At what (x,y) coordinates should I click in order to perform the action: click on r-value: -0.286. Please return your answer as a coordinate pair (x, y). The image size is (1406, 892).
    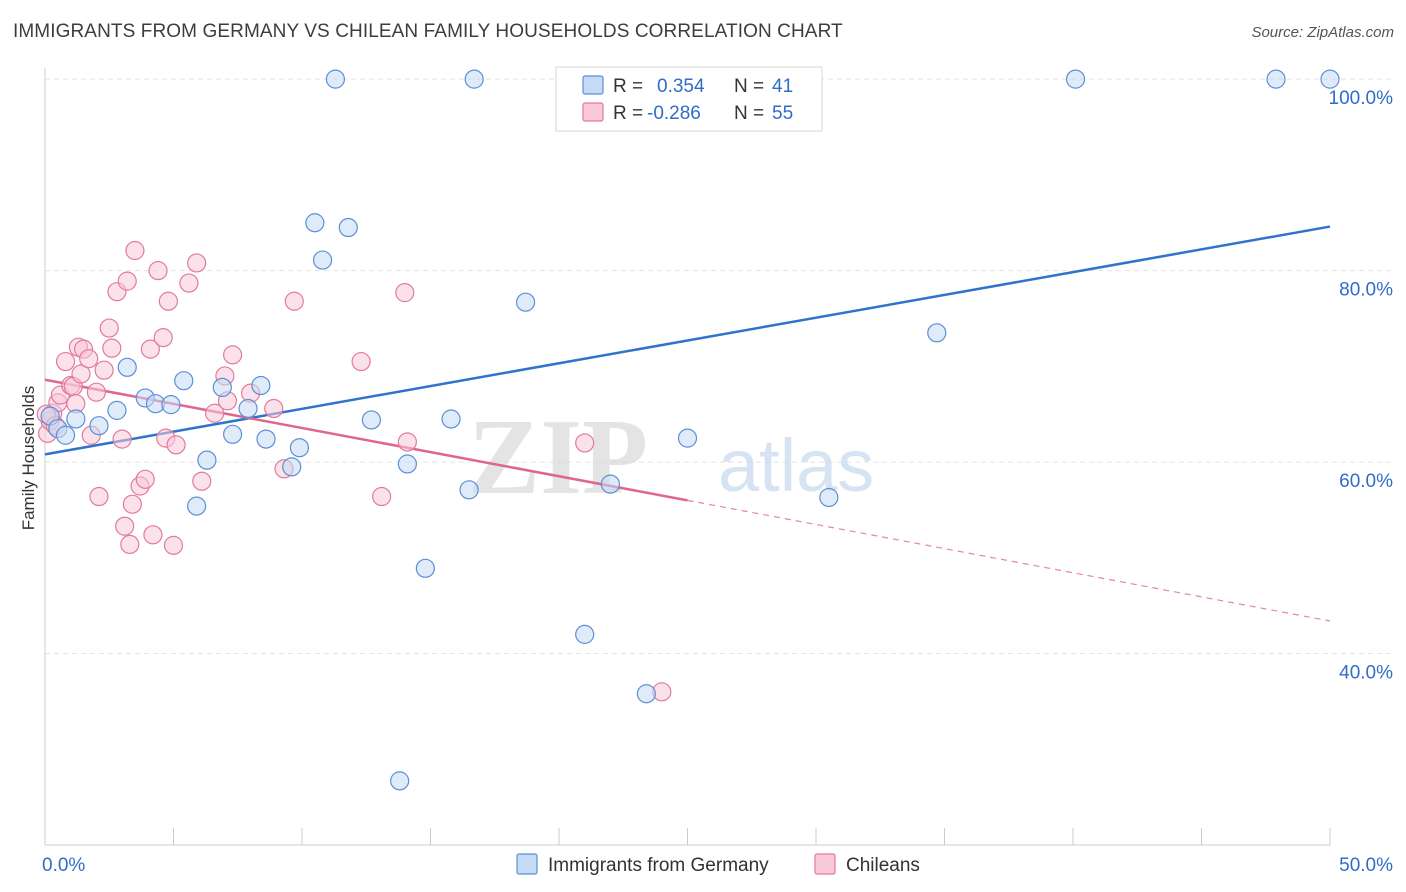
    Looking at the image, I should click on (674, 113).